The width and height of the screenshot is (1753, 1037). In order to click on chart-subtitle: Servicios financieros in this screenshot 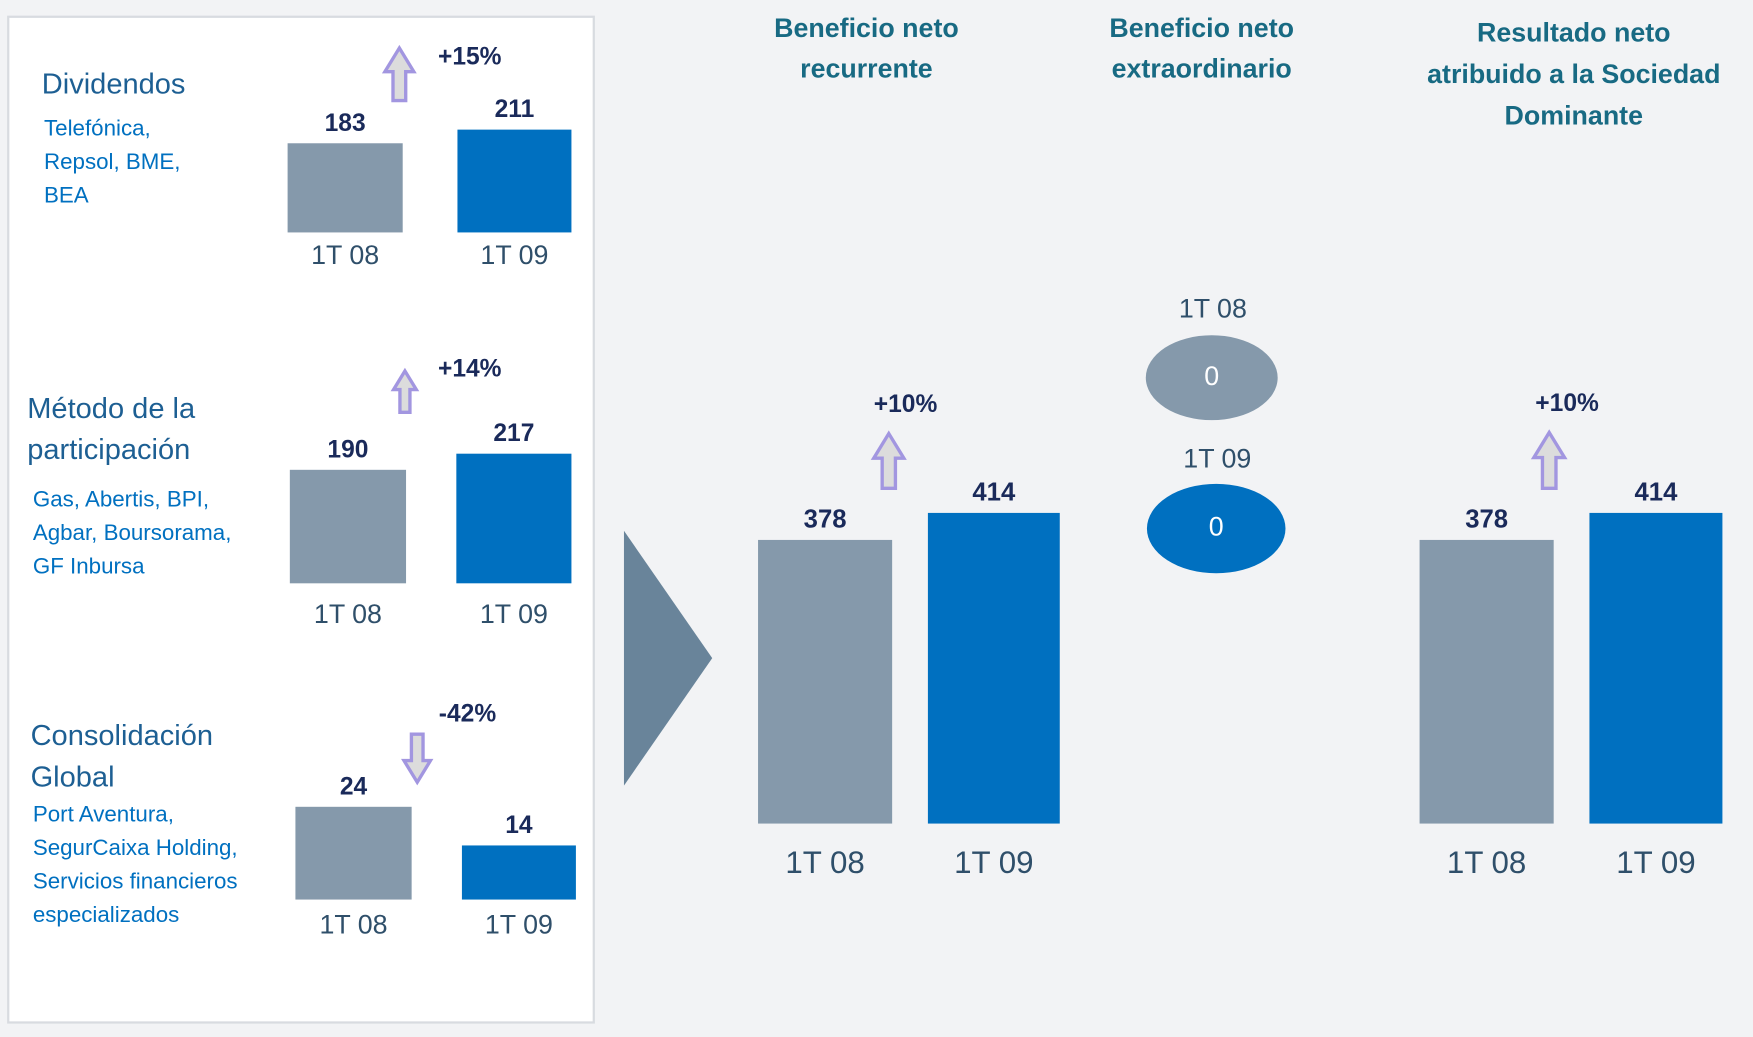, I will do `click(135, 881)`.